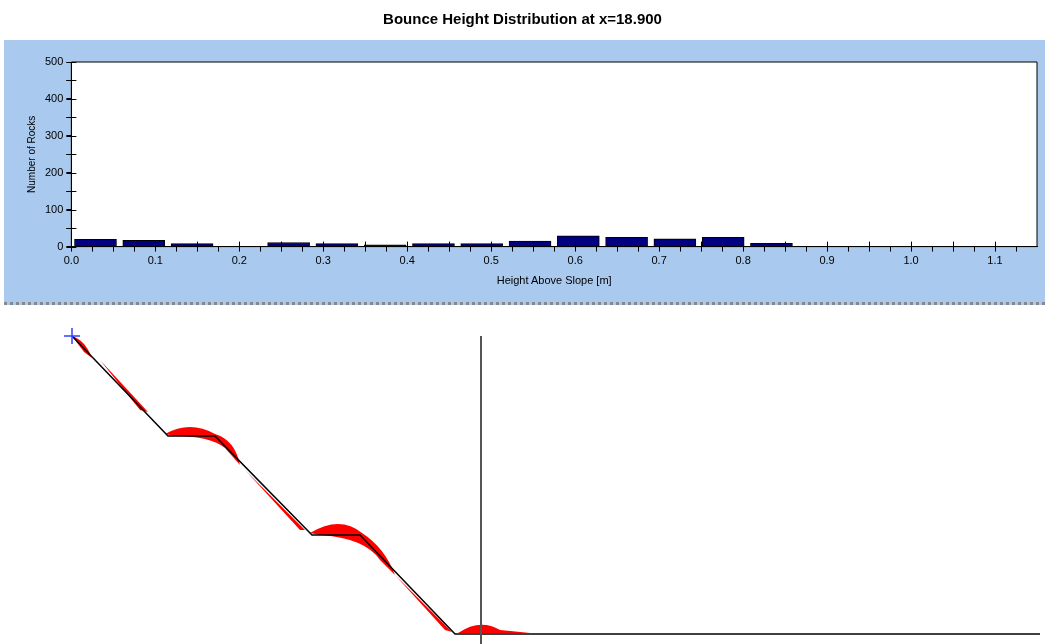  Describe the element at coordinates (323, 260) in the screenshot. I see `x-tick-label: 0.3` at that location.